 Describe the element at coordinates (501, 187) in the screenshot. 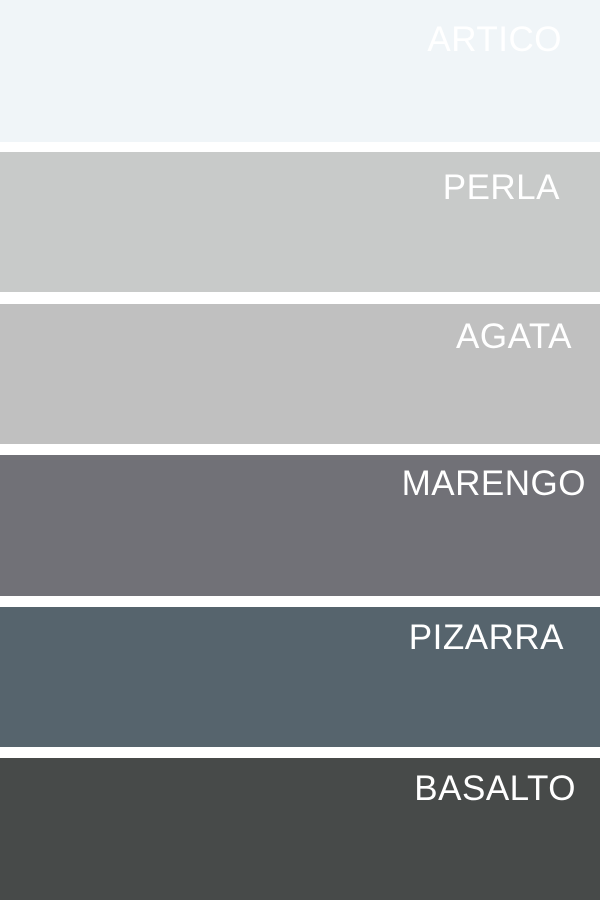

I see `swatch-label-perla: PERLA` at that location.